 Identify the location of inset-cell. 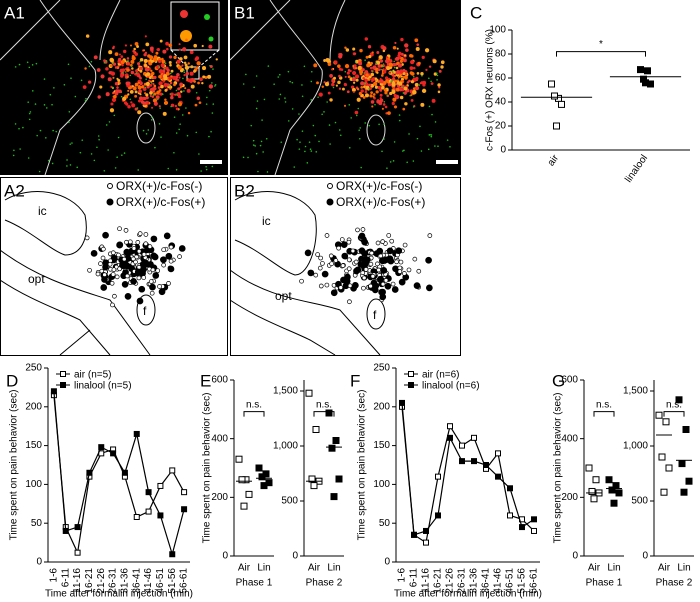
(186, 36).